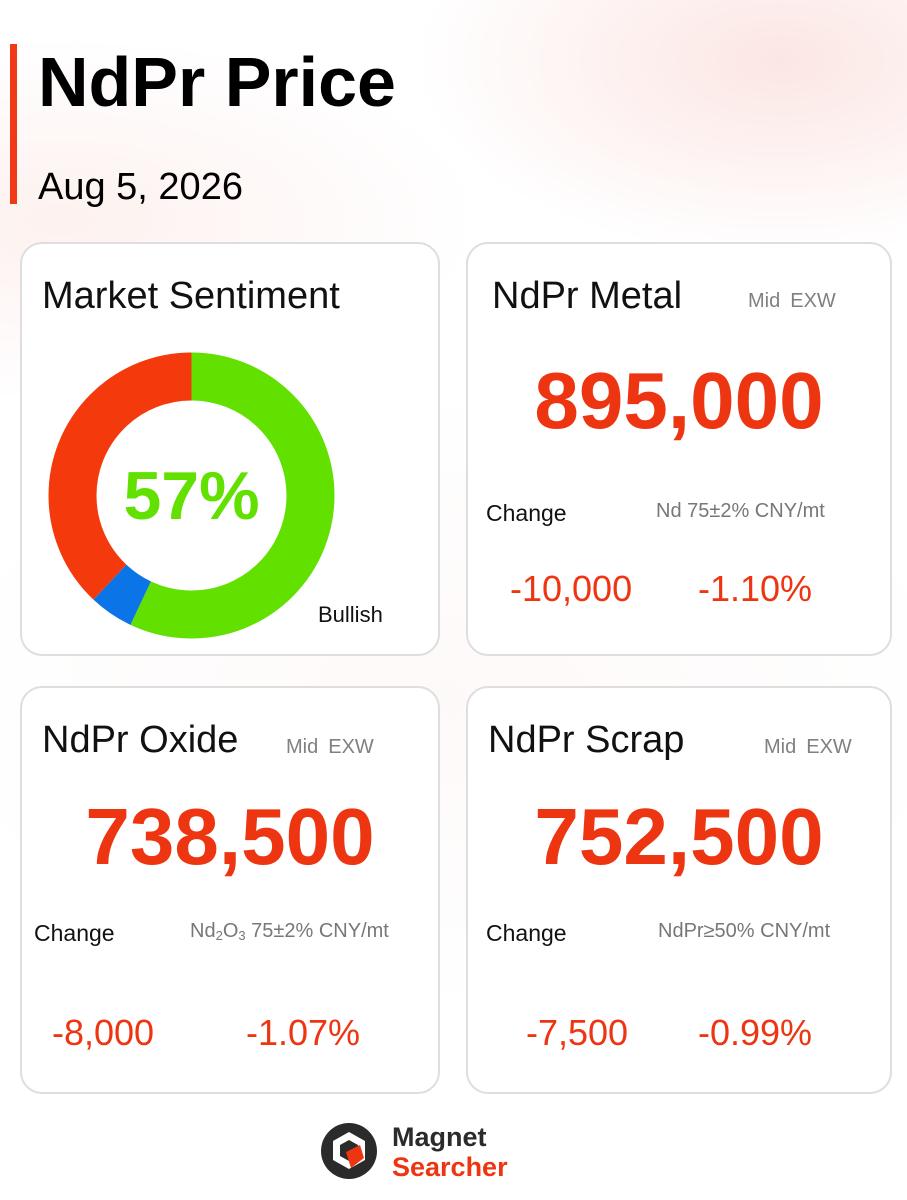 This screenshot has height=1200, width=907. What do you see at coordinates (439, 1137) in the screenshot?
I see `brand-name-line1: Magnet` at bounding box center [439, 1137].